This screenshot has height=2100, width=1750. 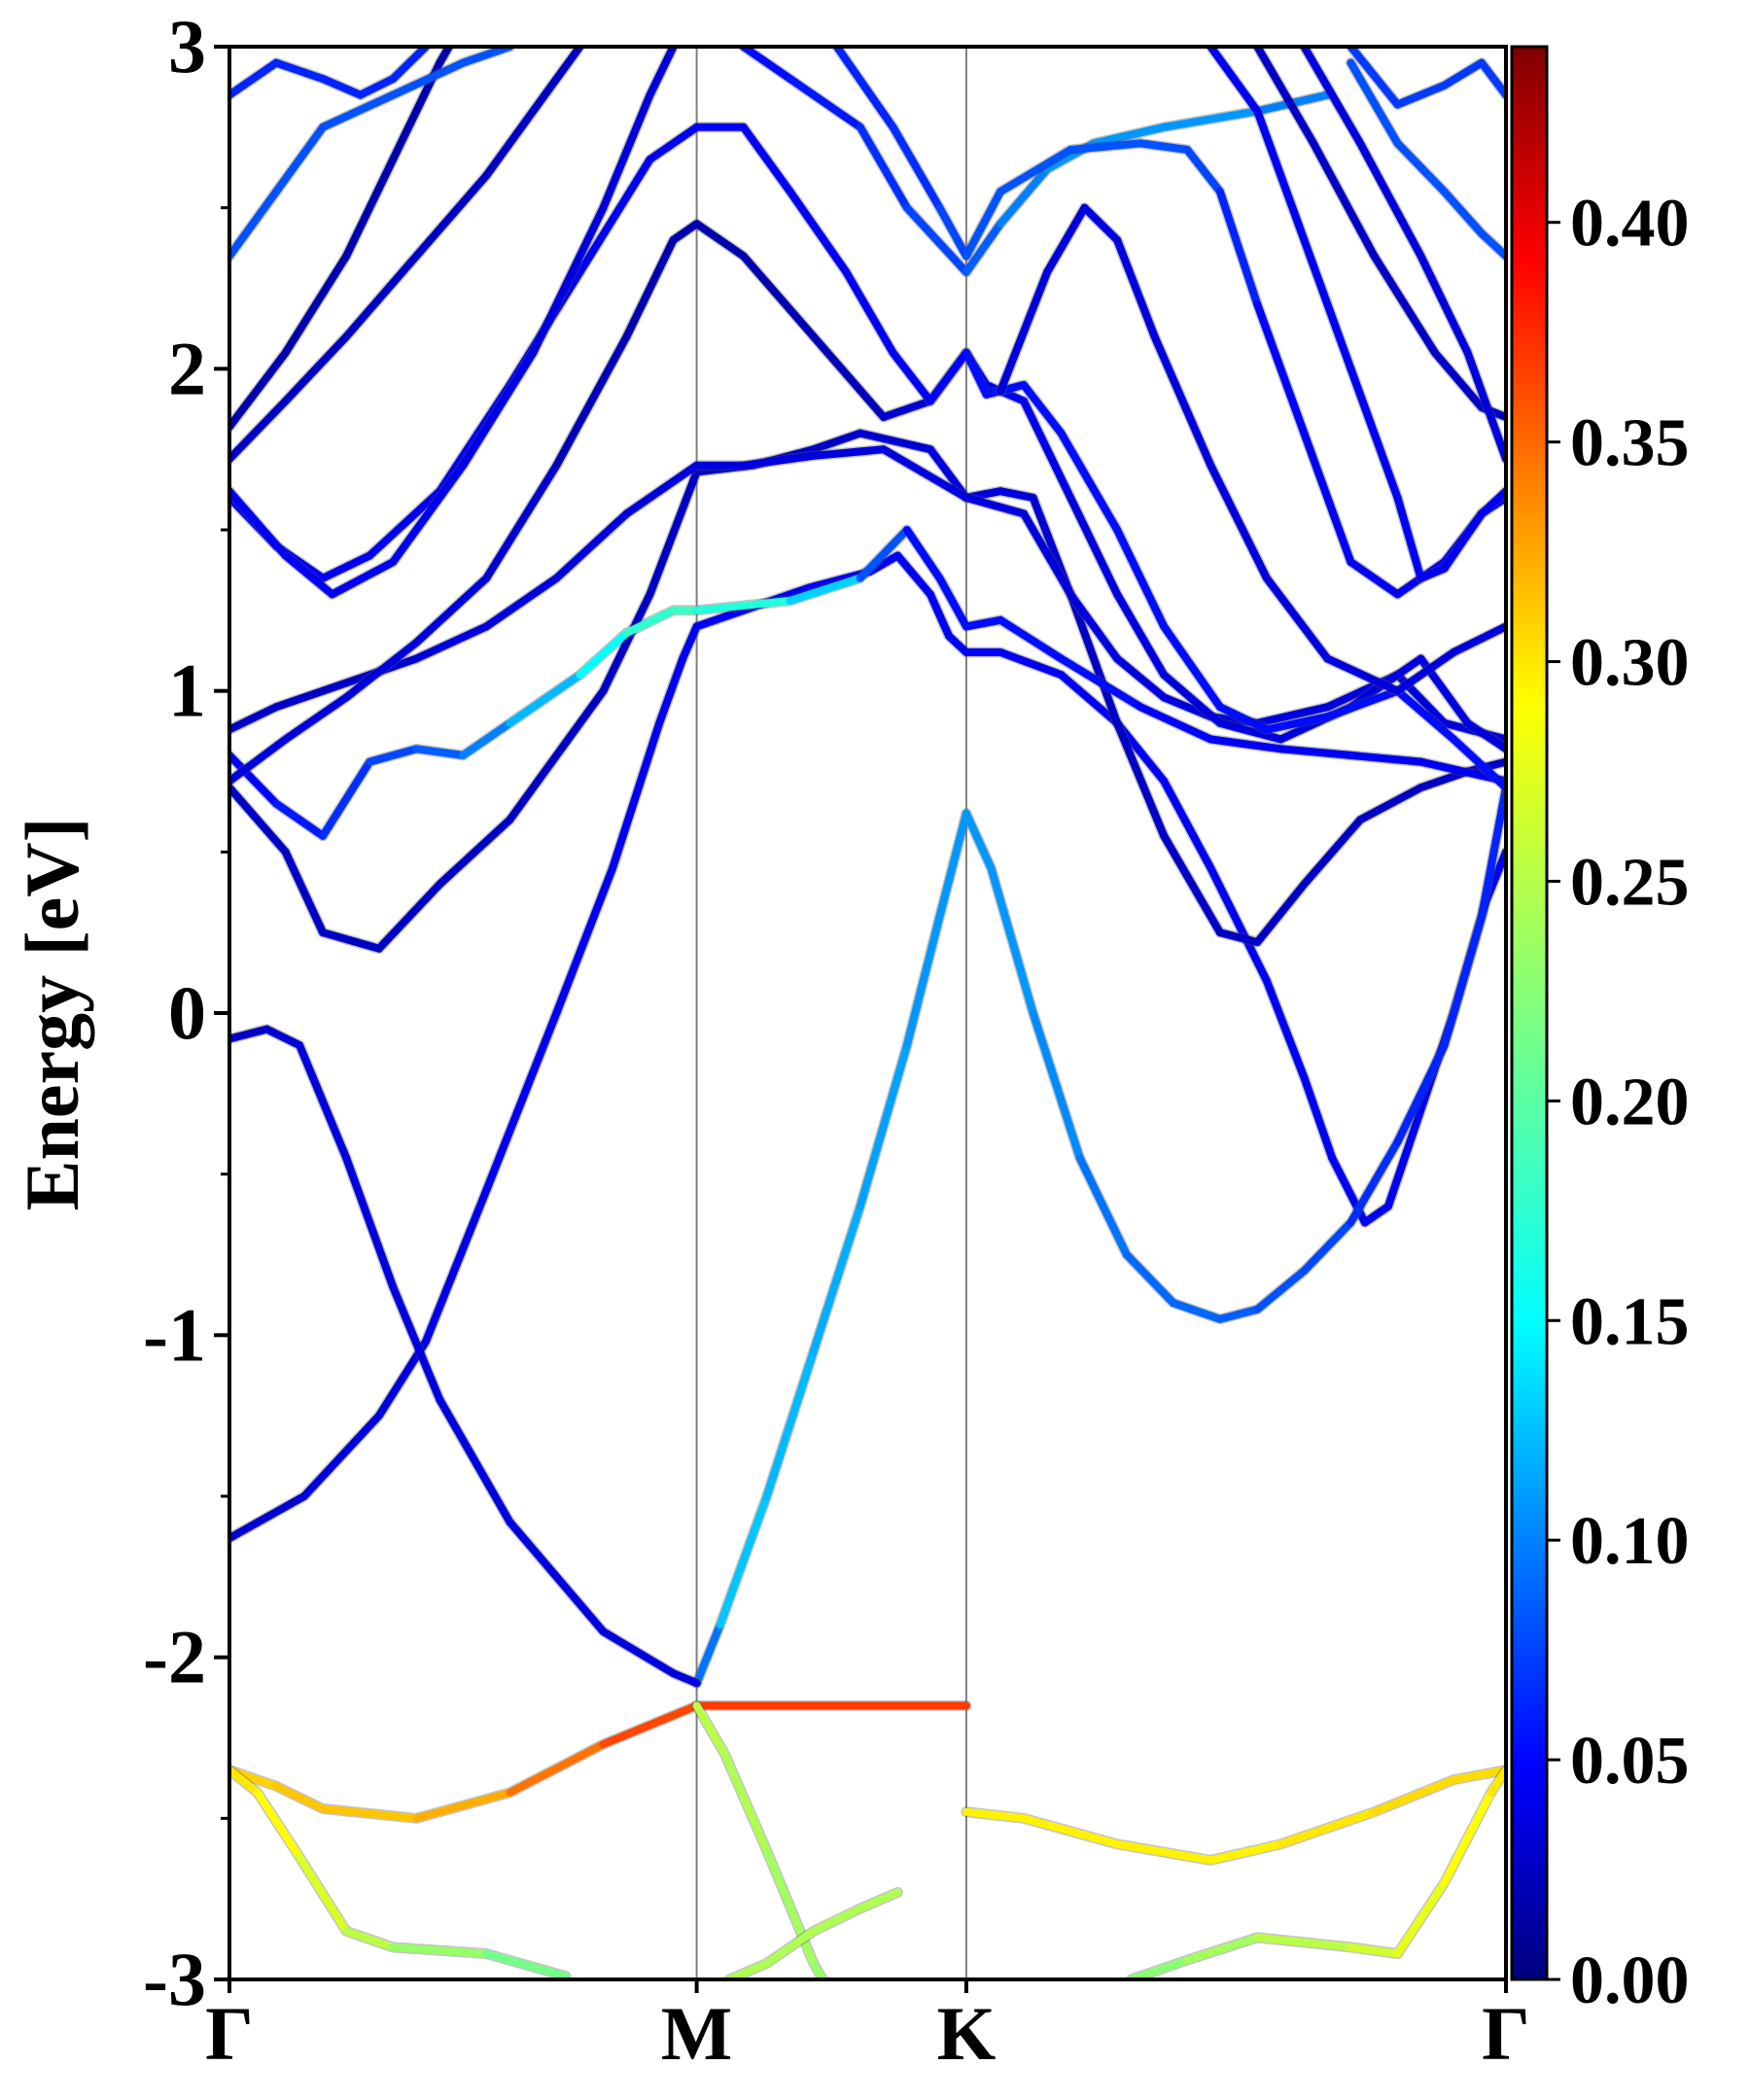 I want to click on colorbar-tick-label: 0.30, so click(x=1630, y=663).